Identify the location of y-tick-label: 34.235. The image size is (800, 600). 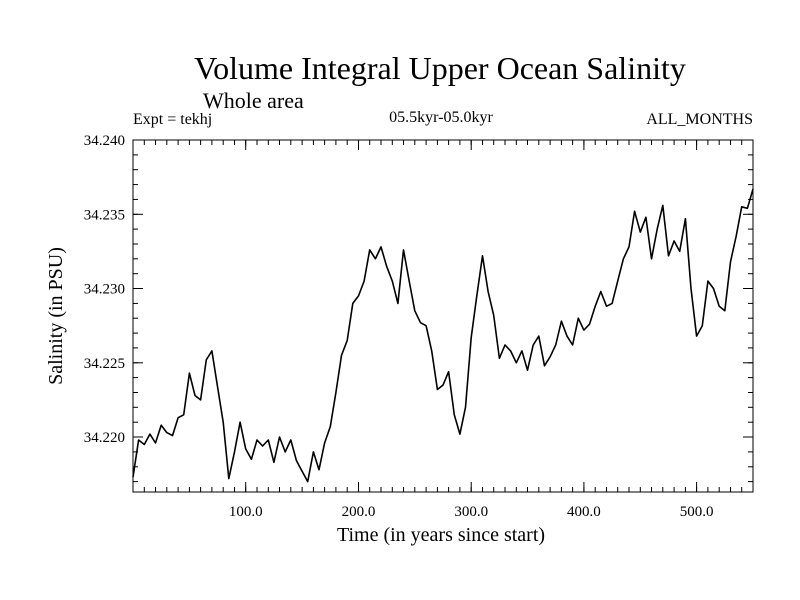
(104, 215).